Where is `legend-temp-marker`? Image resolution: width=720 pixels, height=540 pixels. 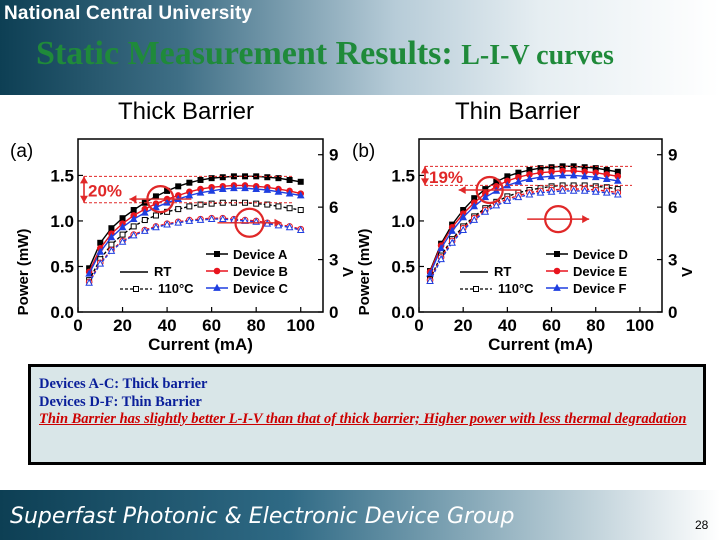
legend-temp-marker is located at coordinates (476, 289).